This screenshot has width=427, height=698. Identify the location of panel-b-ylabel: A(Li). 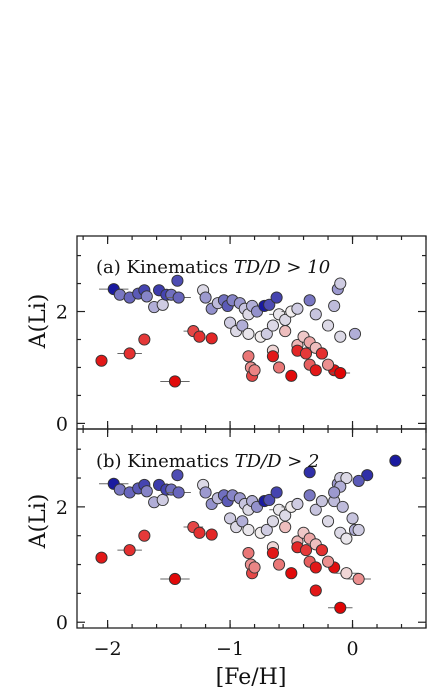
(38, 522).